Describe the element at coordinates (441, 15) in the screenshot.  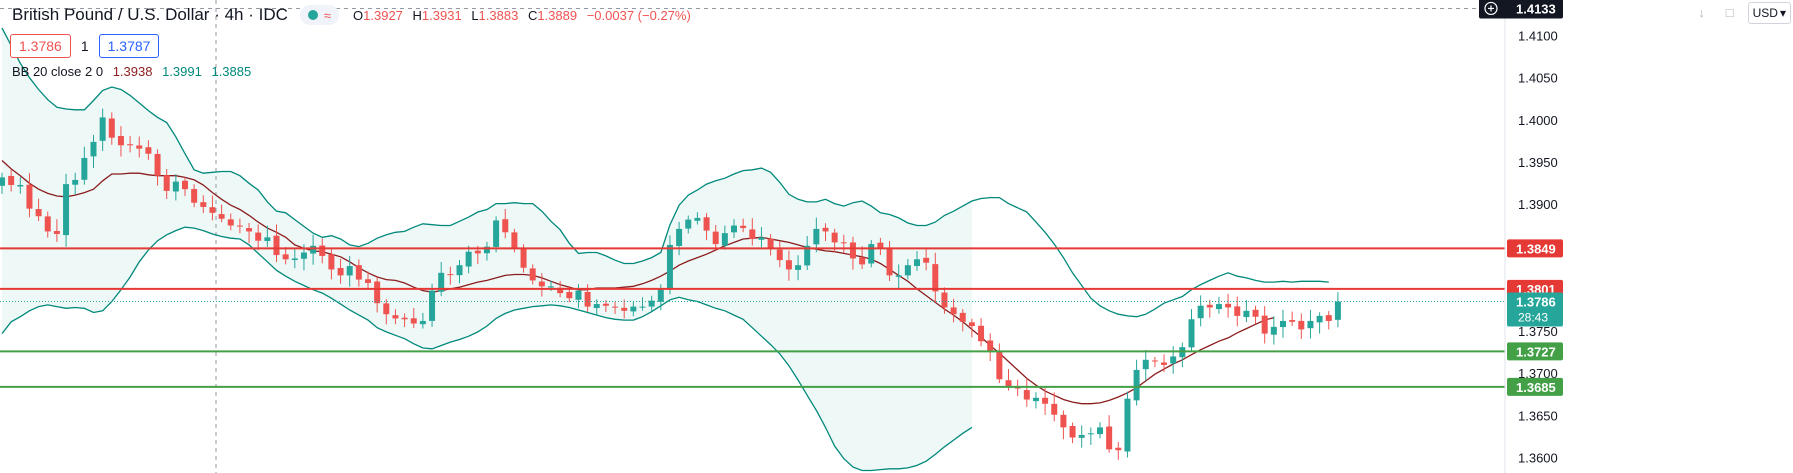
I see `ohlc-high: 1.3931` at that location.